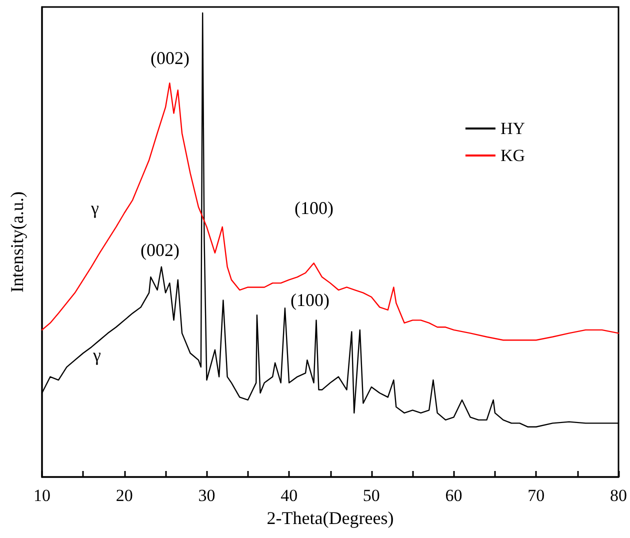 Image resolution: width=630 pixels, height=538 pixels. I want to click on x-tick-label: 20, so click(124, 495).